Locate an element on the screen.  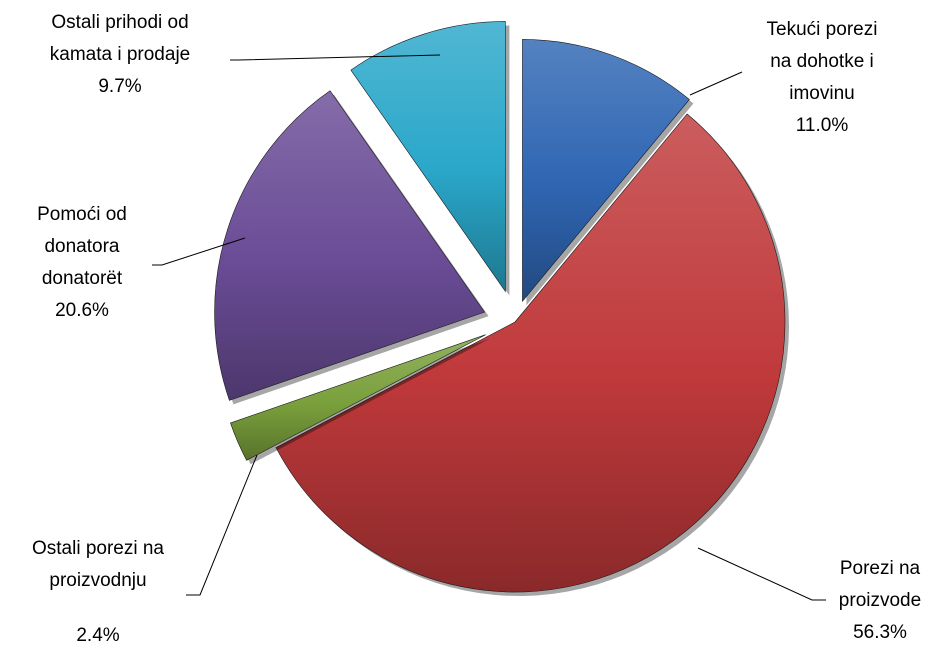
slice-label-proizvodnju: Ostali porezi na proizvodnju 2.4% is located at coordinates (98, 592).